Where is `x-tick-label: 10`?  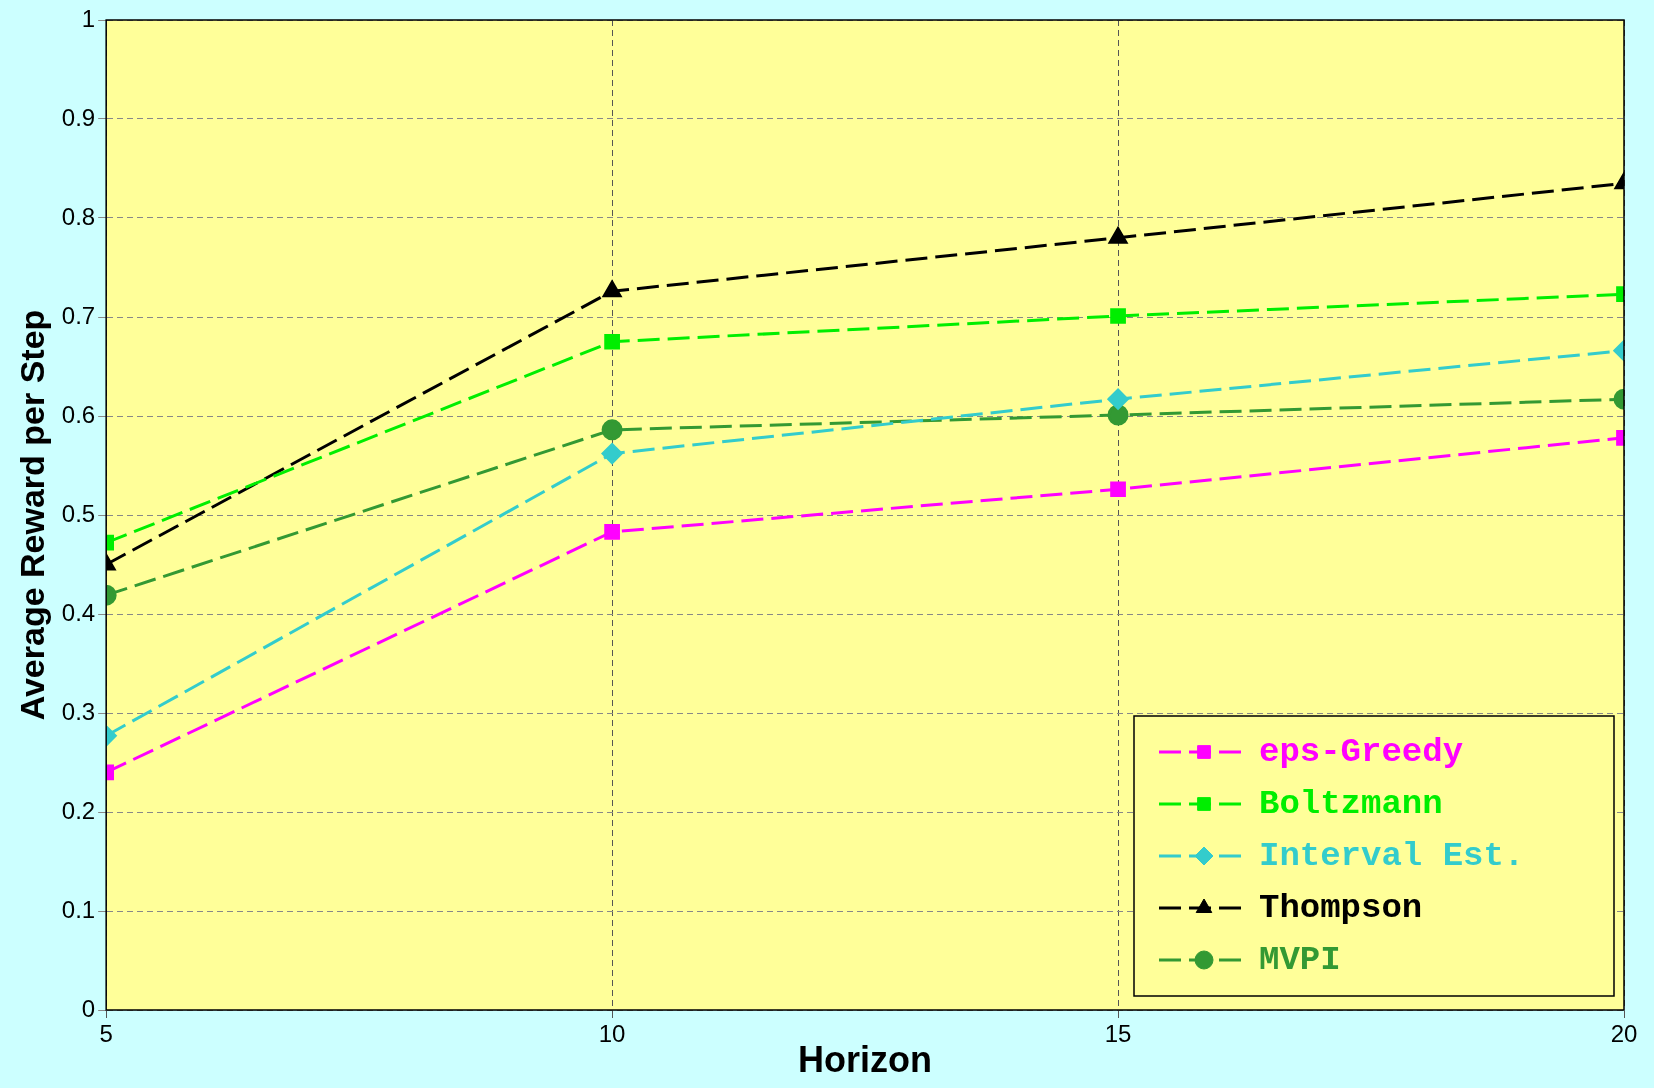 x-tick-label: 10 is located at coordinates (612, 1034).